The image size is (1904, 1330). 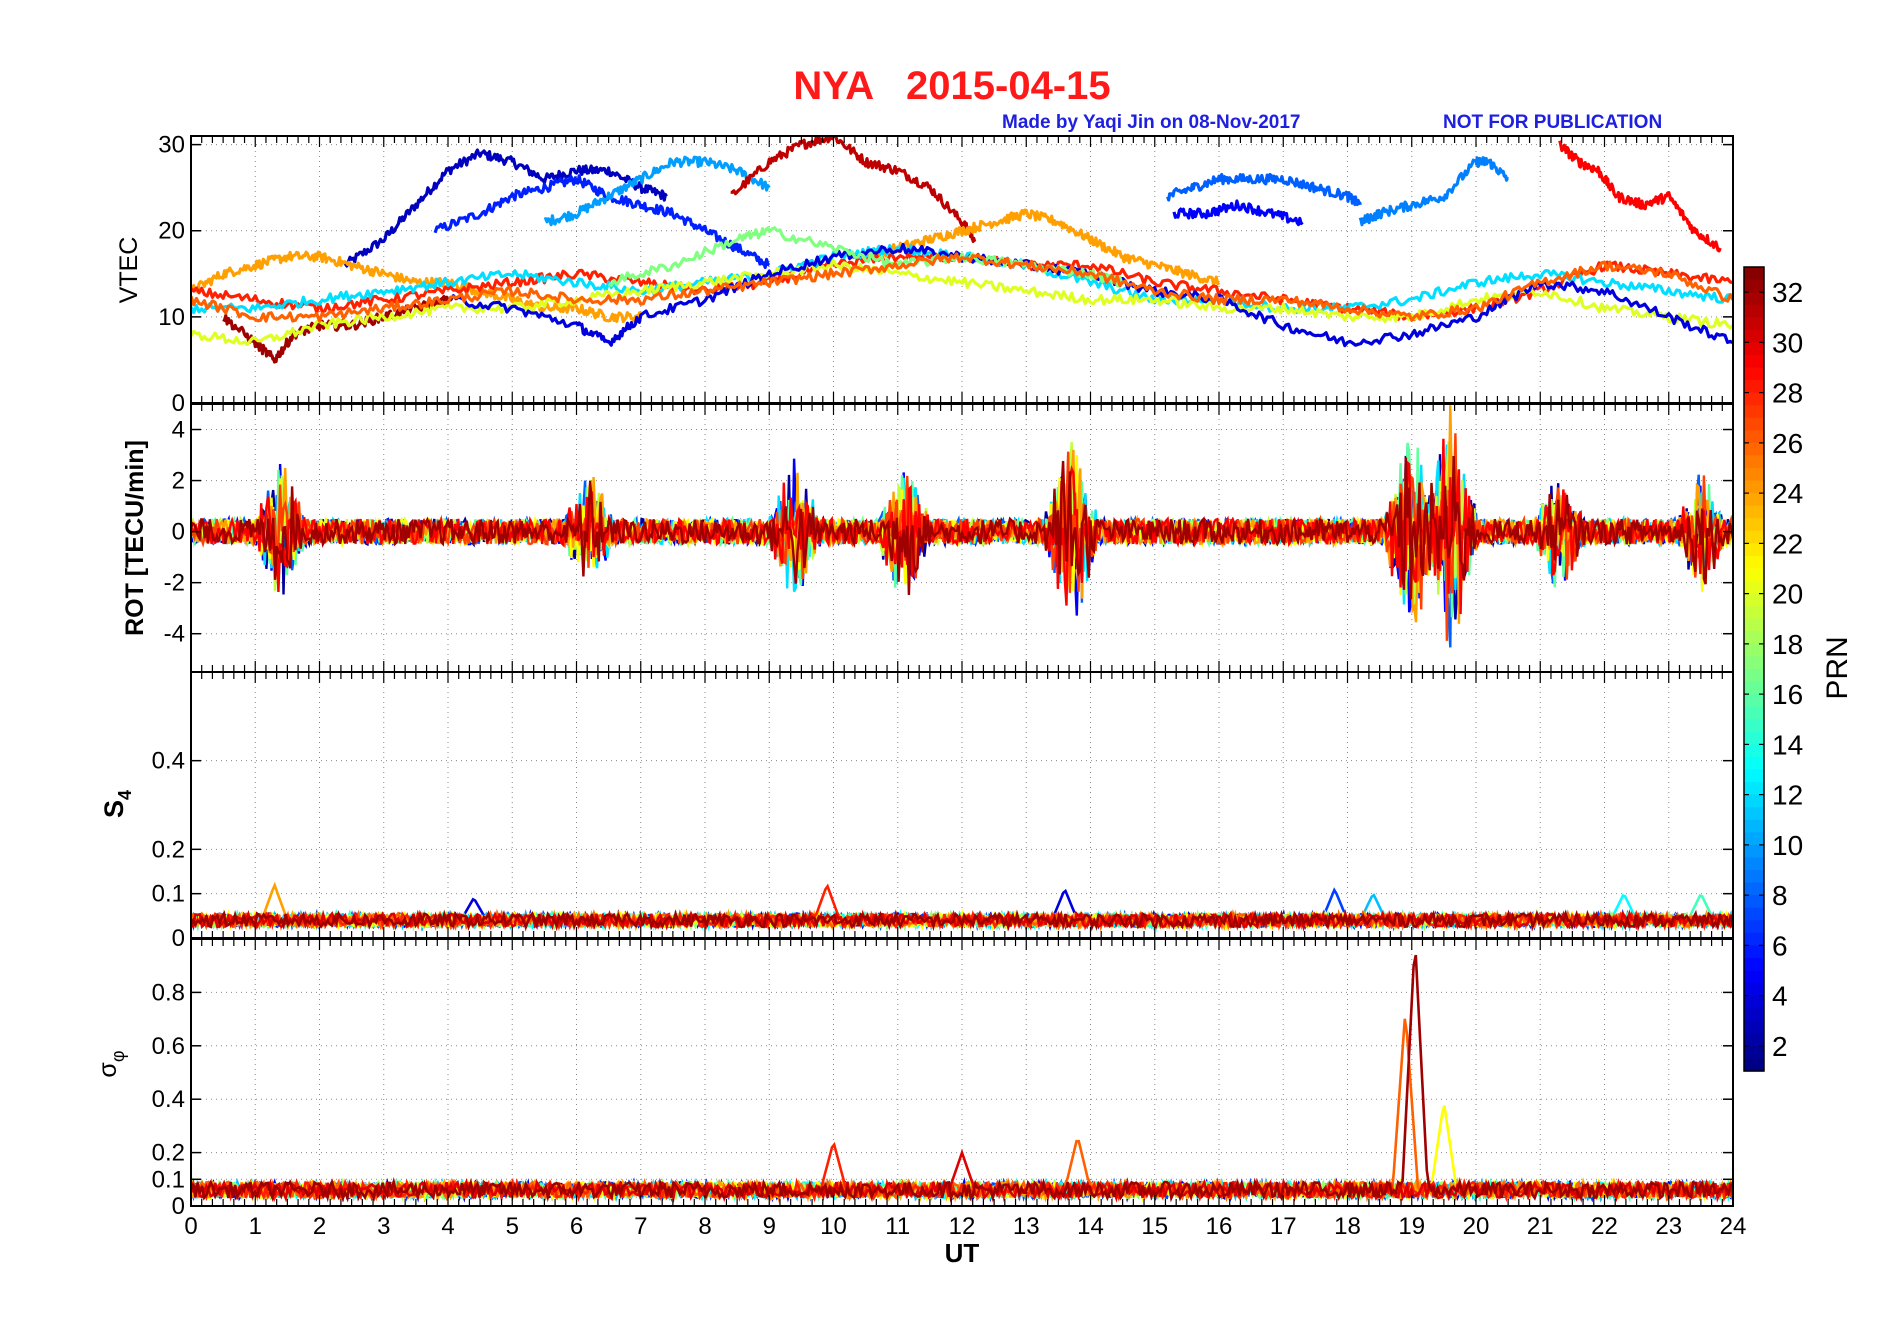 What do you see at coordinates (1787, 744) in the screenshot?
I see `colorbar-tick-label: 14` at bounding box center [1787, 744].